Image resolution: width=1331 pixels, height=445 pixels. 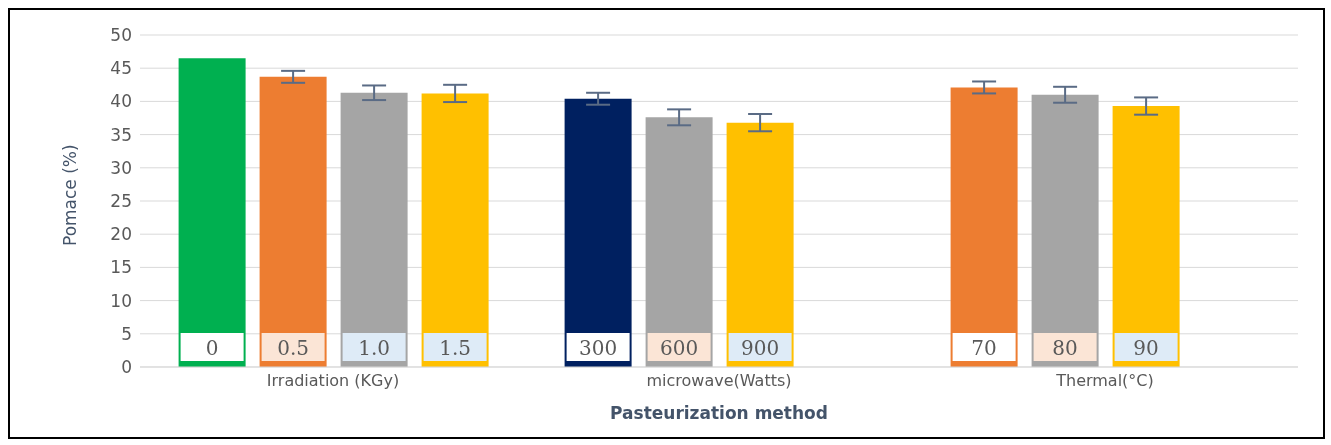 What do you see at coordinates (121, 101) in the screenshot?
I see `y-tick-label: 40` at bounding box center [121, 101].